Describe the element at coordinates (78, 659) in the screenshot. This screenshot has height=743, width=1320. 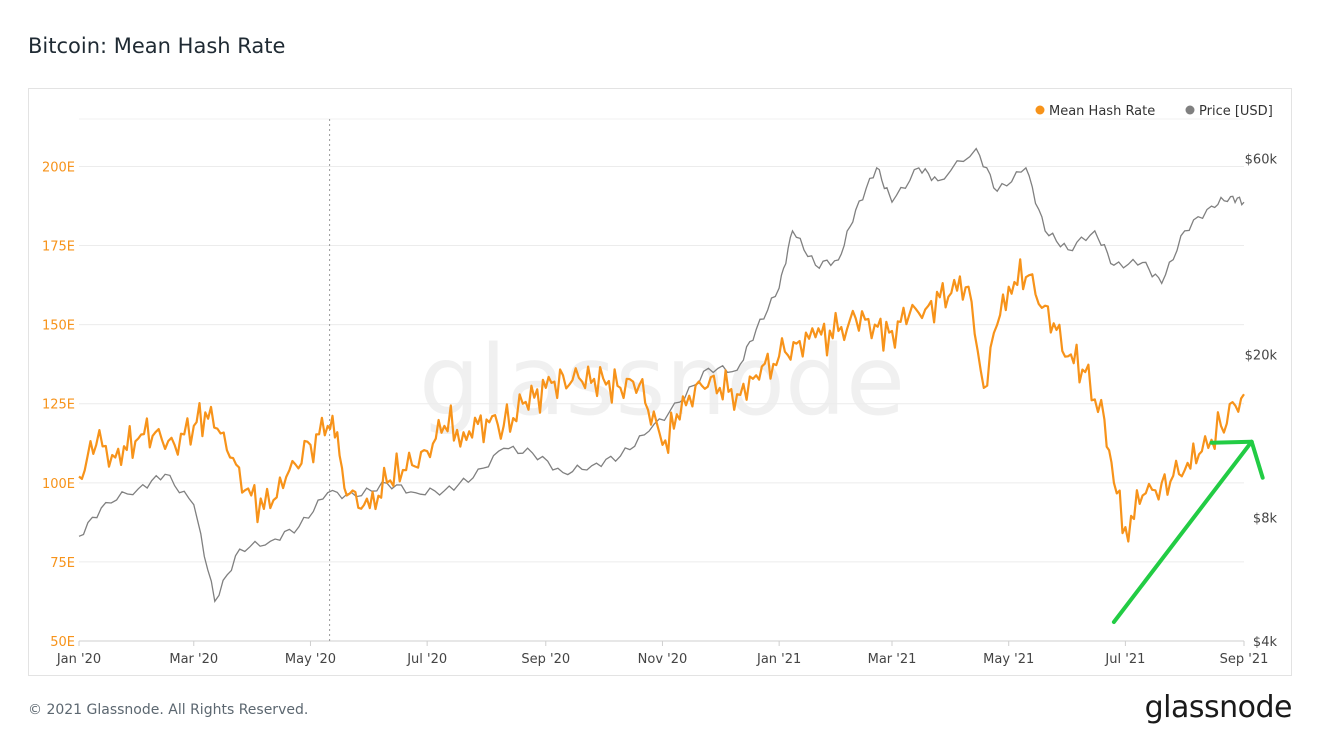
I see `x-tick-label: Jan '20` at that location.